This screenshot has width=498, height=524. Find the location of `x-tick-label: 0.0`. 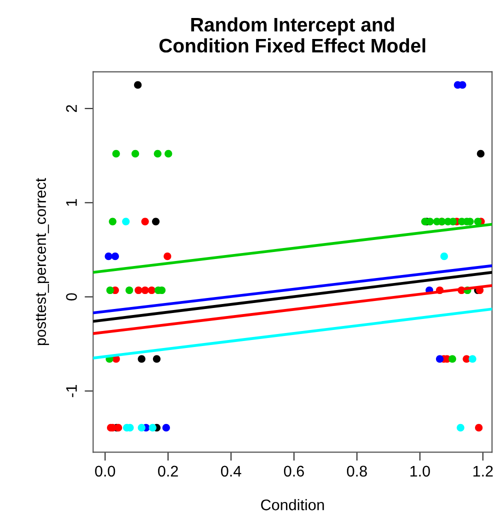

x-tick-label: 0.0 is located at coordinates (105, 471).